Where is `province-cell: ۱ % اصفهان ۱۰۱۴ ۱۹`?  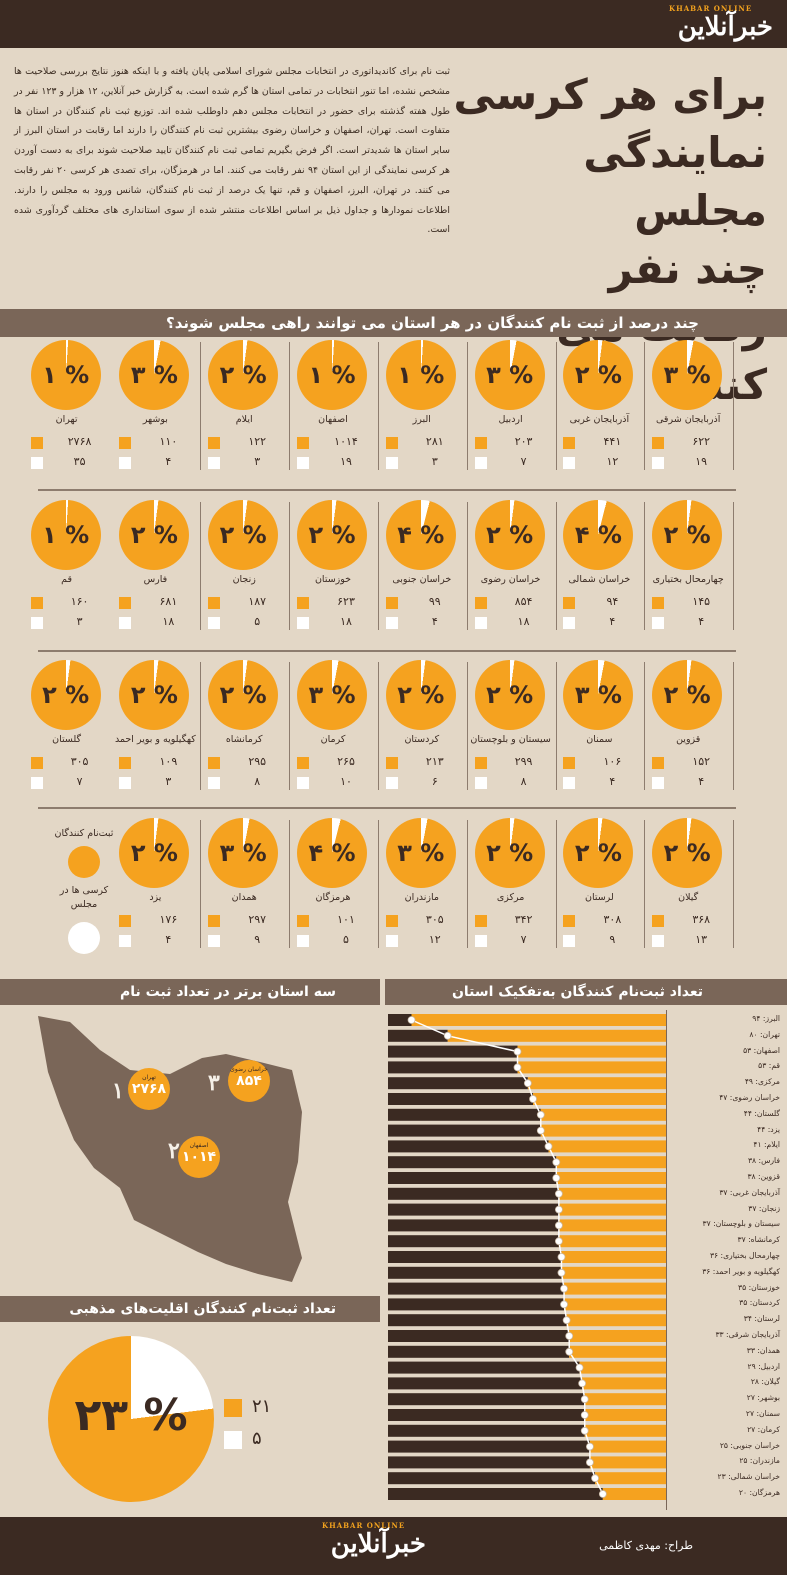
province-cell: ۱ % اصفهان ۱۰۱۴ ۱۹ is located at coordinates (335, 405).